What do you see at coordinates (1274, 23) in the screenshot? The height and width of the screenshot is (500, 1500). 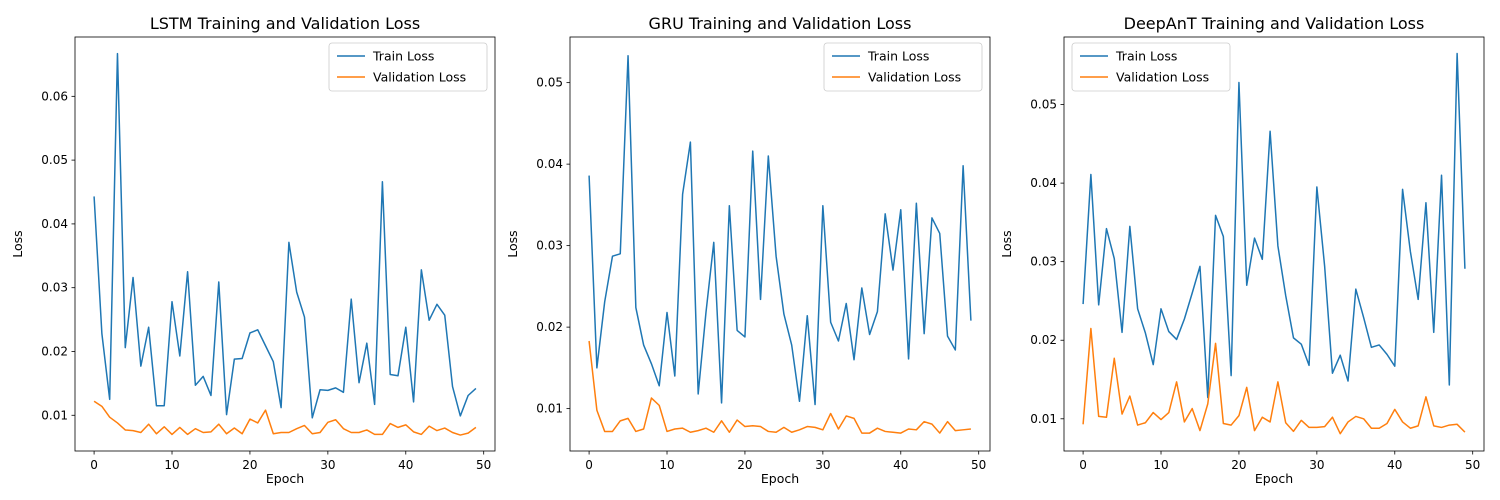 I see `chart-title: DeepAnT Training and Validation Loss` at bounding box center [1274, 23].